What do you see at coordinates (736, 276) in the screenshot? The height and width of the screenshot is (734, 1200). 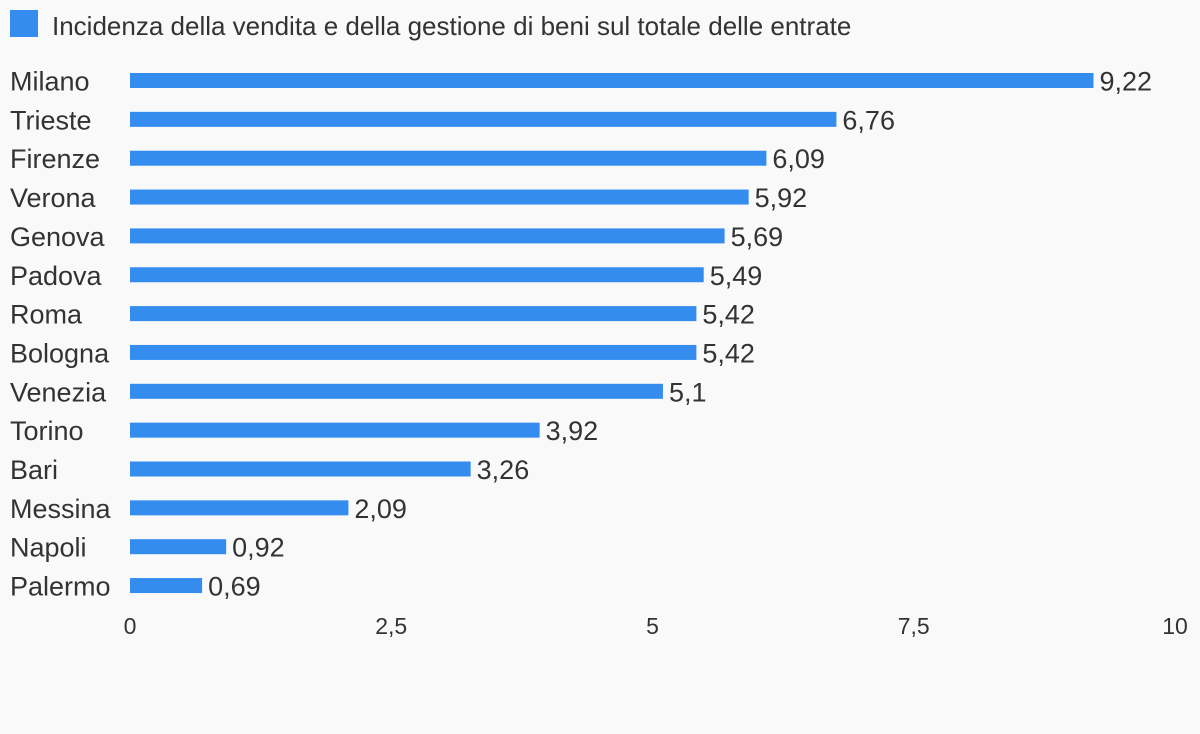 I see `value-label: 5,49` at bounding box center [736, 276].